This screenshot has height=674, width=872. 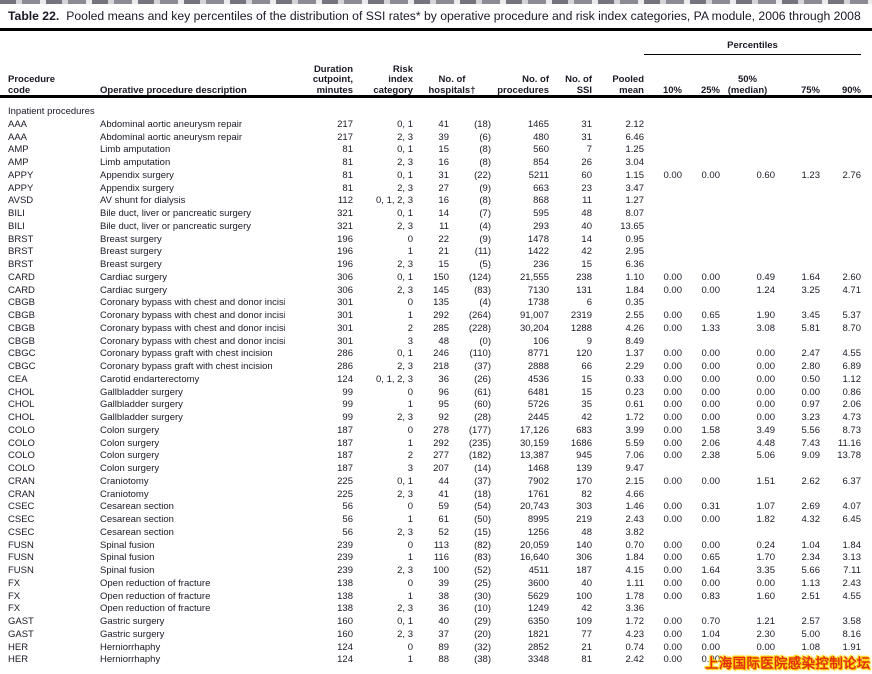 I want to click on cell-num-ssi: 26, so click(x=586, y=162).